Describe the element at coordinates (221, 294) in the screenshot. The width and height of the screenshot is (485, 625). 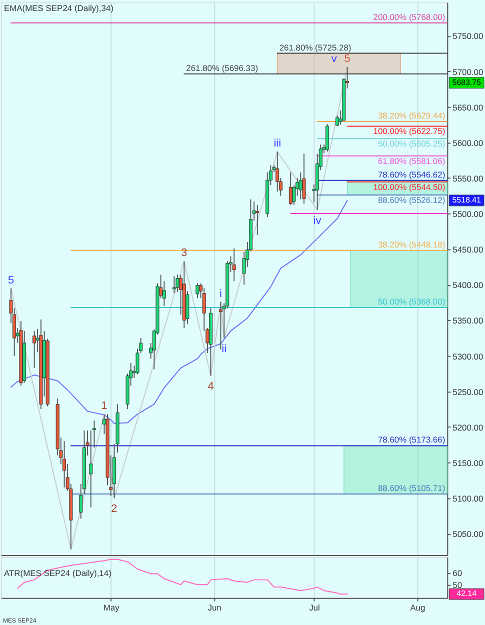
I see `annotation: i` at that location.